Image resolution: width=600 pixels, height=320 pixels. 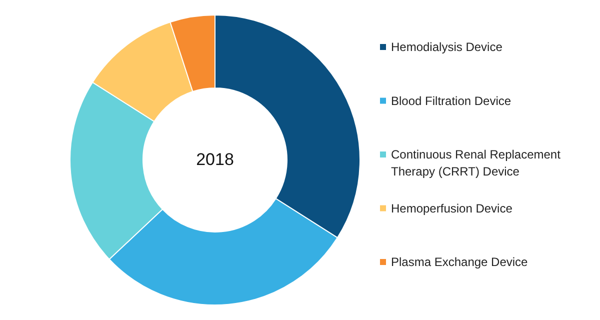 I want to click on legend-label: Continuous Renal Replacement Therapy (CRRT) Device, so click(x=476, y=163).